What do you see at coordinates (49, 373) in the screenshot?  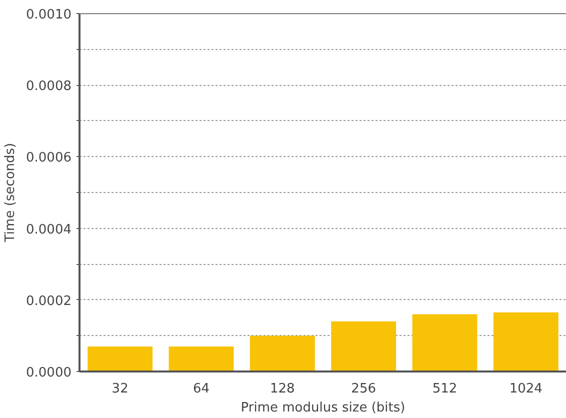 I see `text: 0.0000` at bounding box center [49, 373].